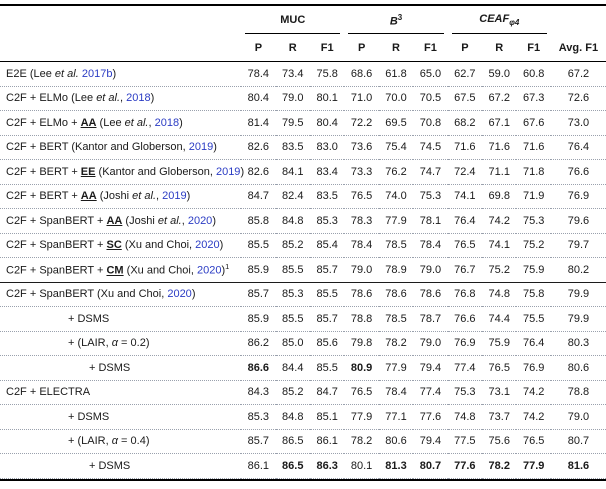 This screenshot has height=489, width=606. What do you see at coordinates (88, 196) in the screenshot?
I see `label-text: AA` at bounding box center [88, 196].